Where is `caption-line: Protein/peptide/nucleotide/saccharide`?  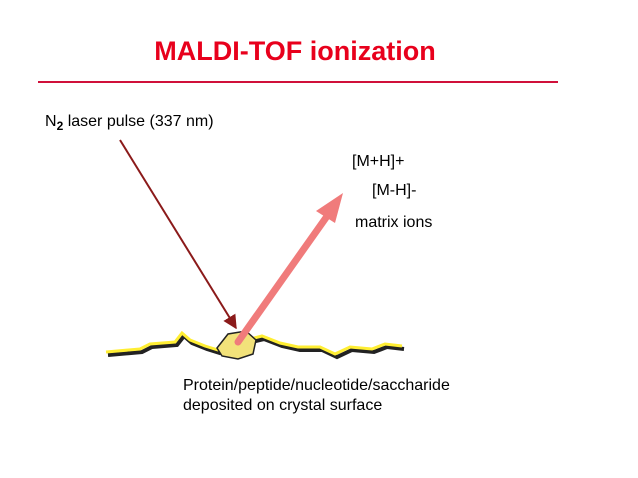
caption-line: Protein/peptide/nucleotide/saccharide is located at coordinates (316, 385).